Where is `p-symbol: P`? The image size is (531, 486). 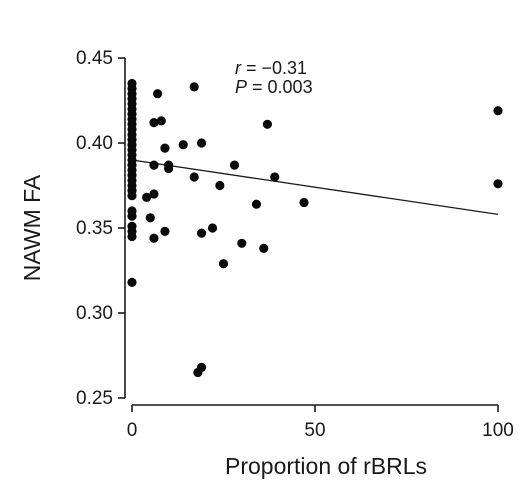
p-symbol: P is located at coordinates (241, 87).